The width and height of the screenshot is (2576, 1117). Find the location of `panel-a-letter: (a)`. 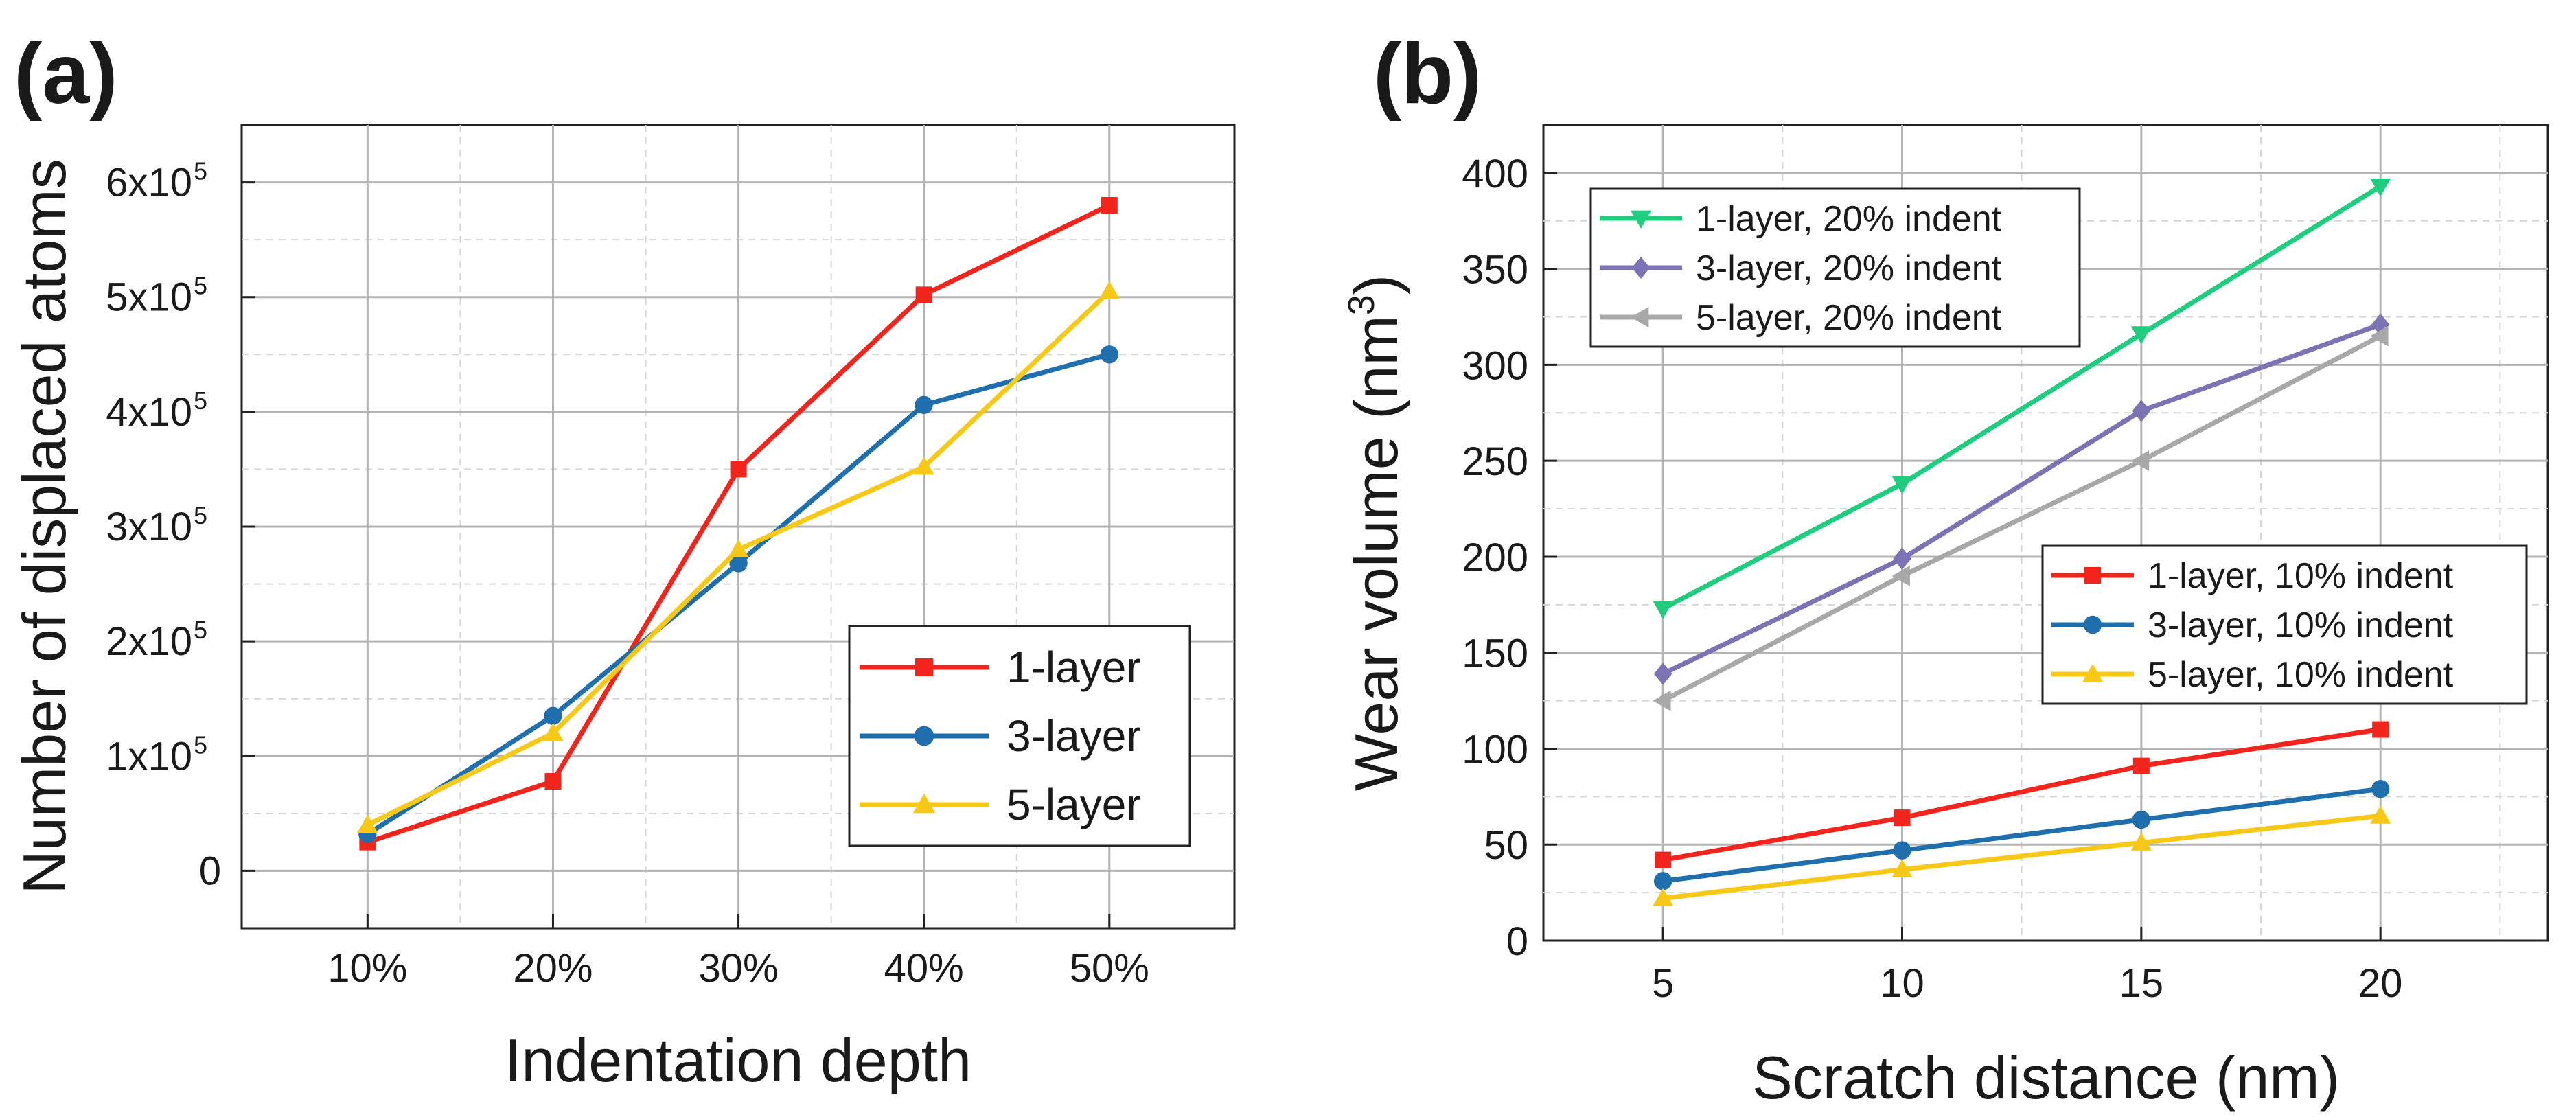

panel-a-letter: (a) is located at coordinates (66, 74).